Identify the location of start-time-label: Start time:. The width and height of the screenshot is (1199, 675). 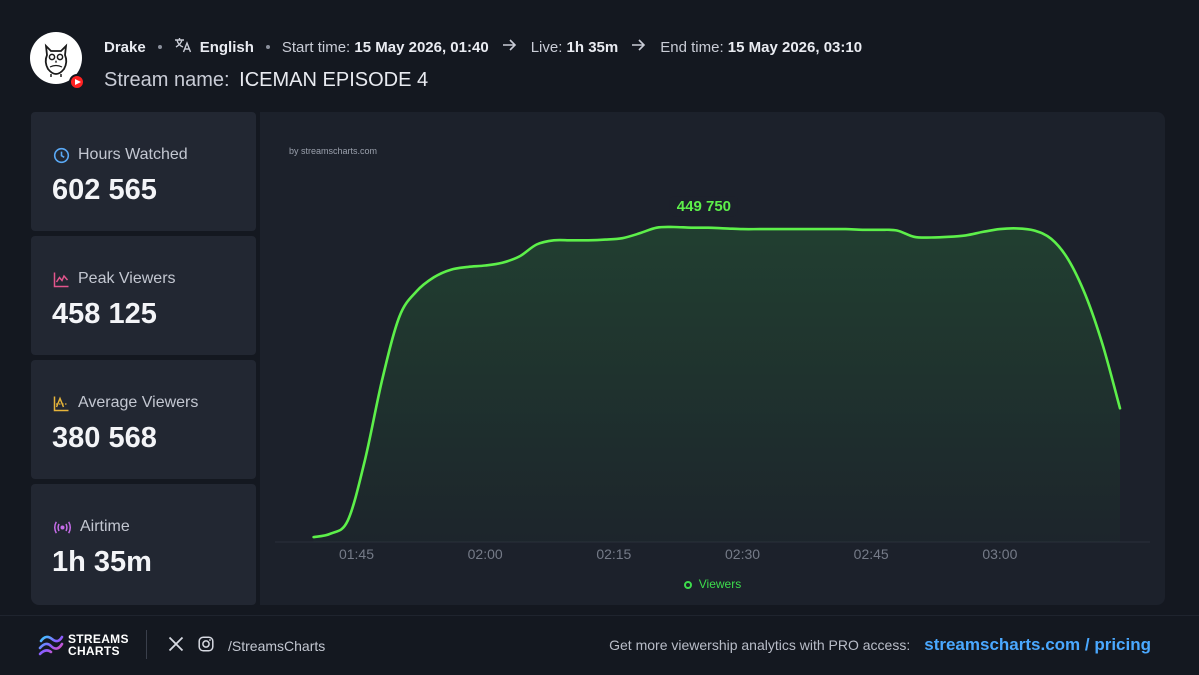
(316, 47).